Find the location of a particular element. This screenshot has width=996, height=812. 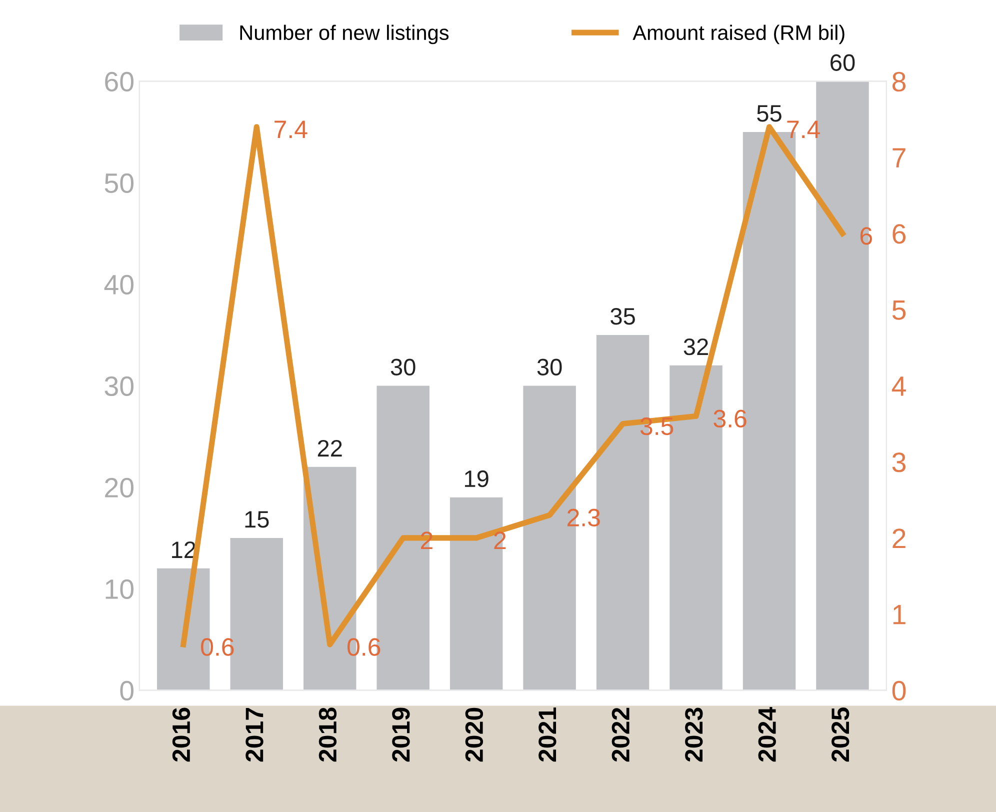

x-tick-label: 2020 is located at coordinates (474, 735).